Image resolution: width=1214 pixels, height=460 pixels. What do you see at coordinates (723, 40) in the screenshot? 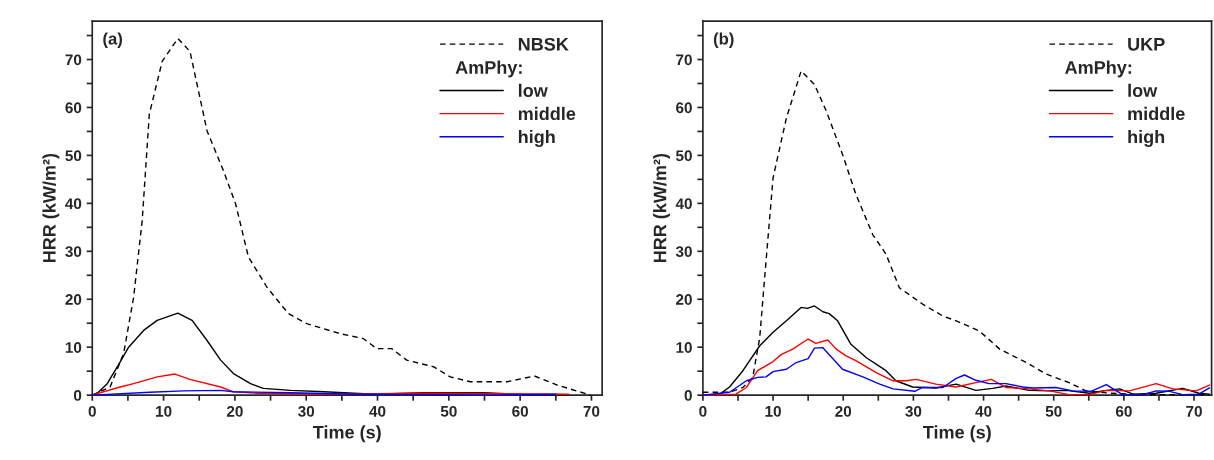
I see `text: (b)` at bounding box center [723, 40].